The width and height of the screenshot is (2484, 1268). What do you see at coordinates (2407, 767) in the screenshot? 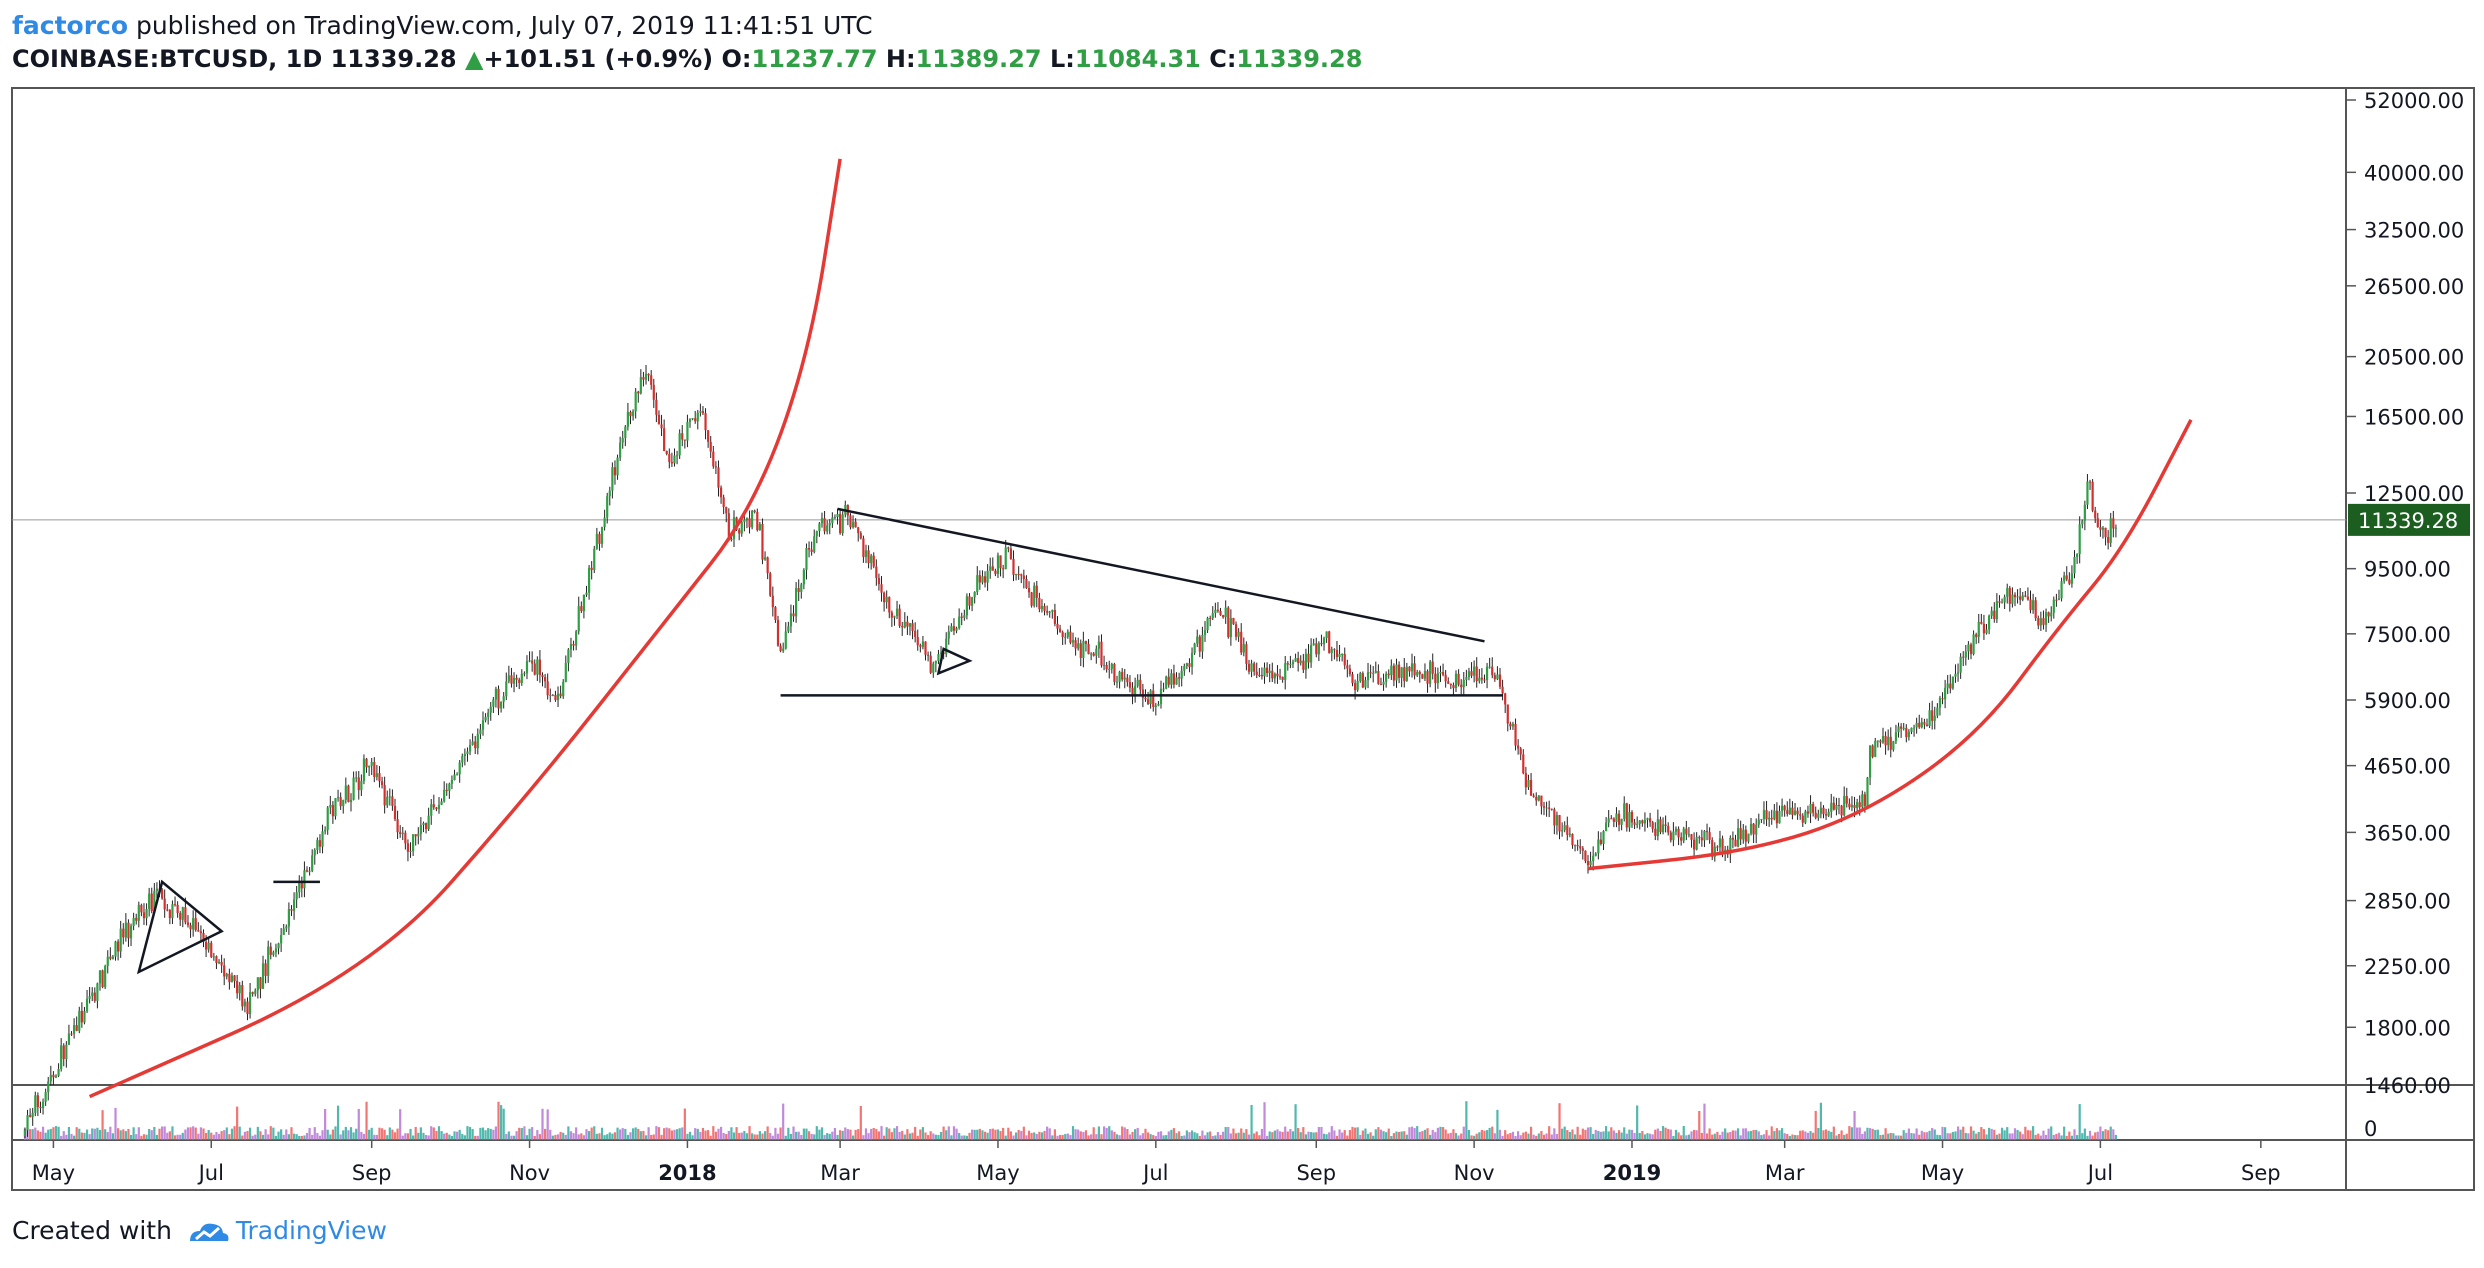
I see `price-tick-label: 4650.00` at bounding box center [2407, 767].